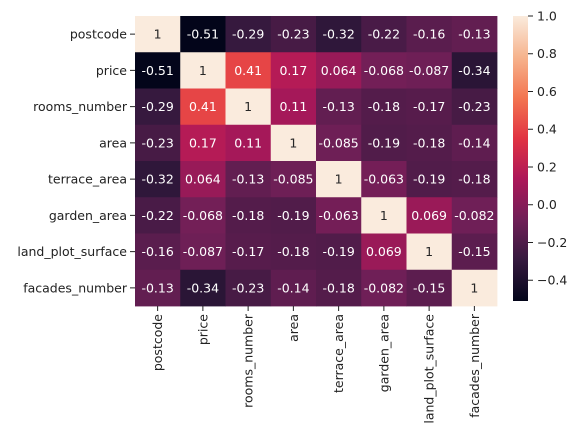 This screenshot has height=440, width=581. I want to click on colorbar-tick-label: 0.6, so click(547, 91).